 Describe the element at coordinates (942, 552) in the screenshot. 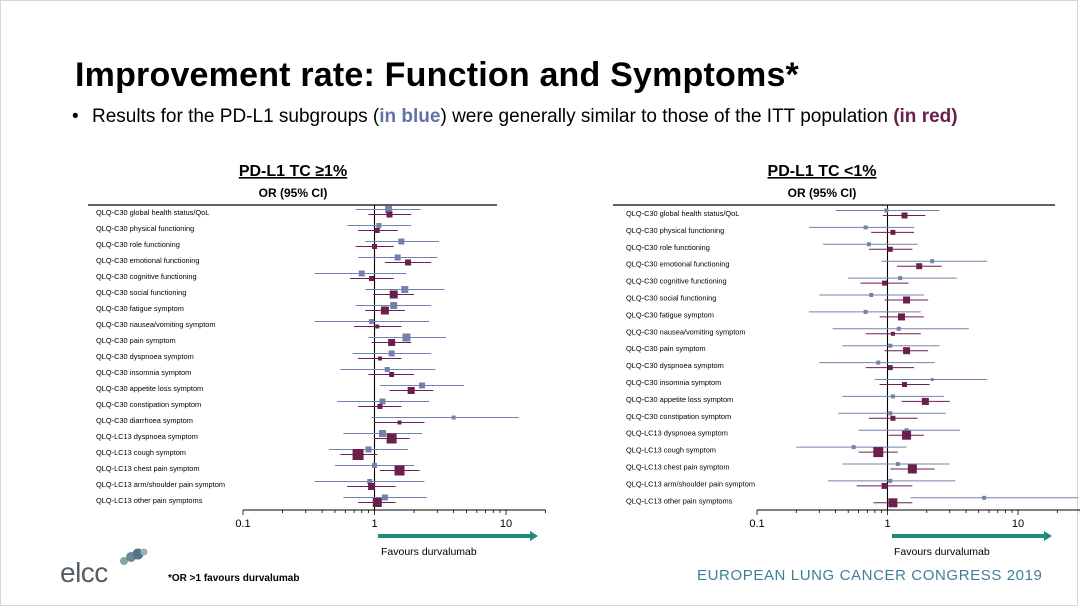

I see `favours-label: Favours durvalumab` at that location.